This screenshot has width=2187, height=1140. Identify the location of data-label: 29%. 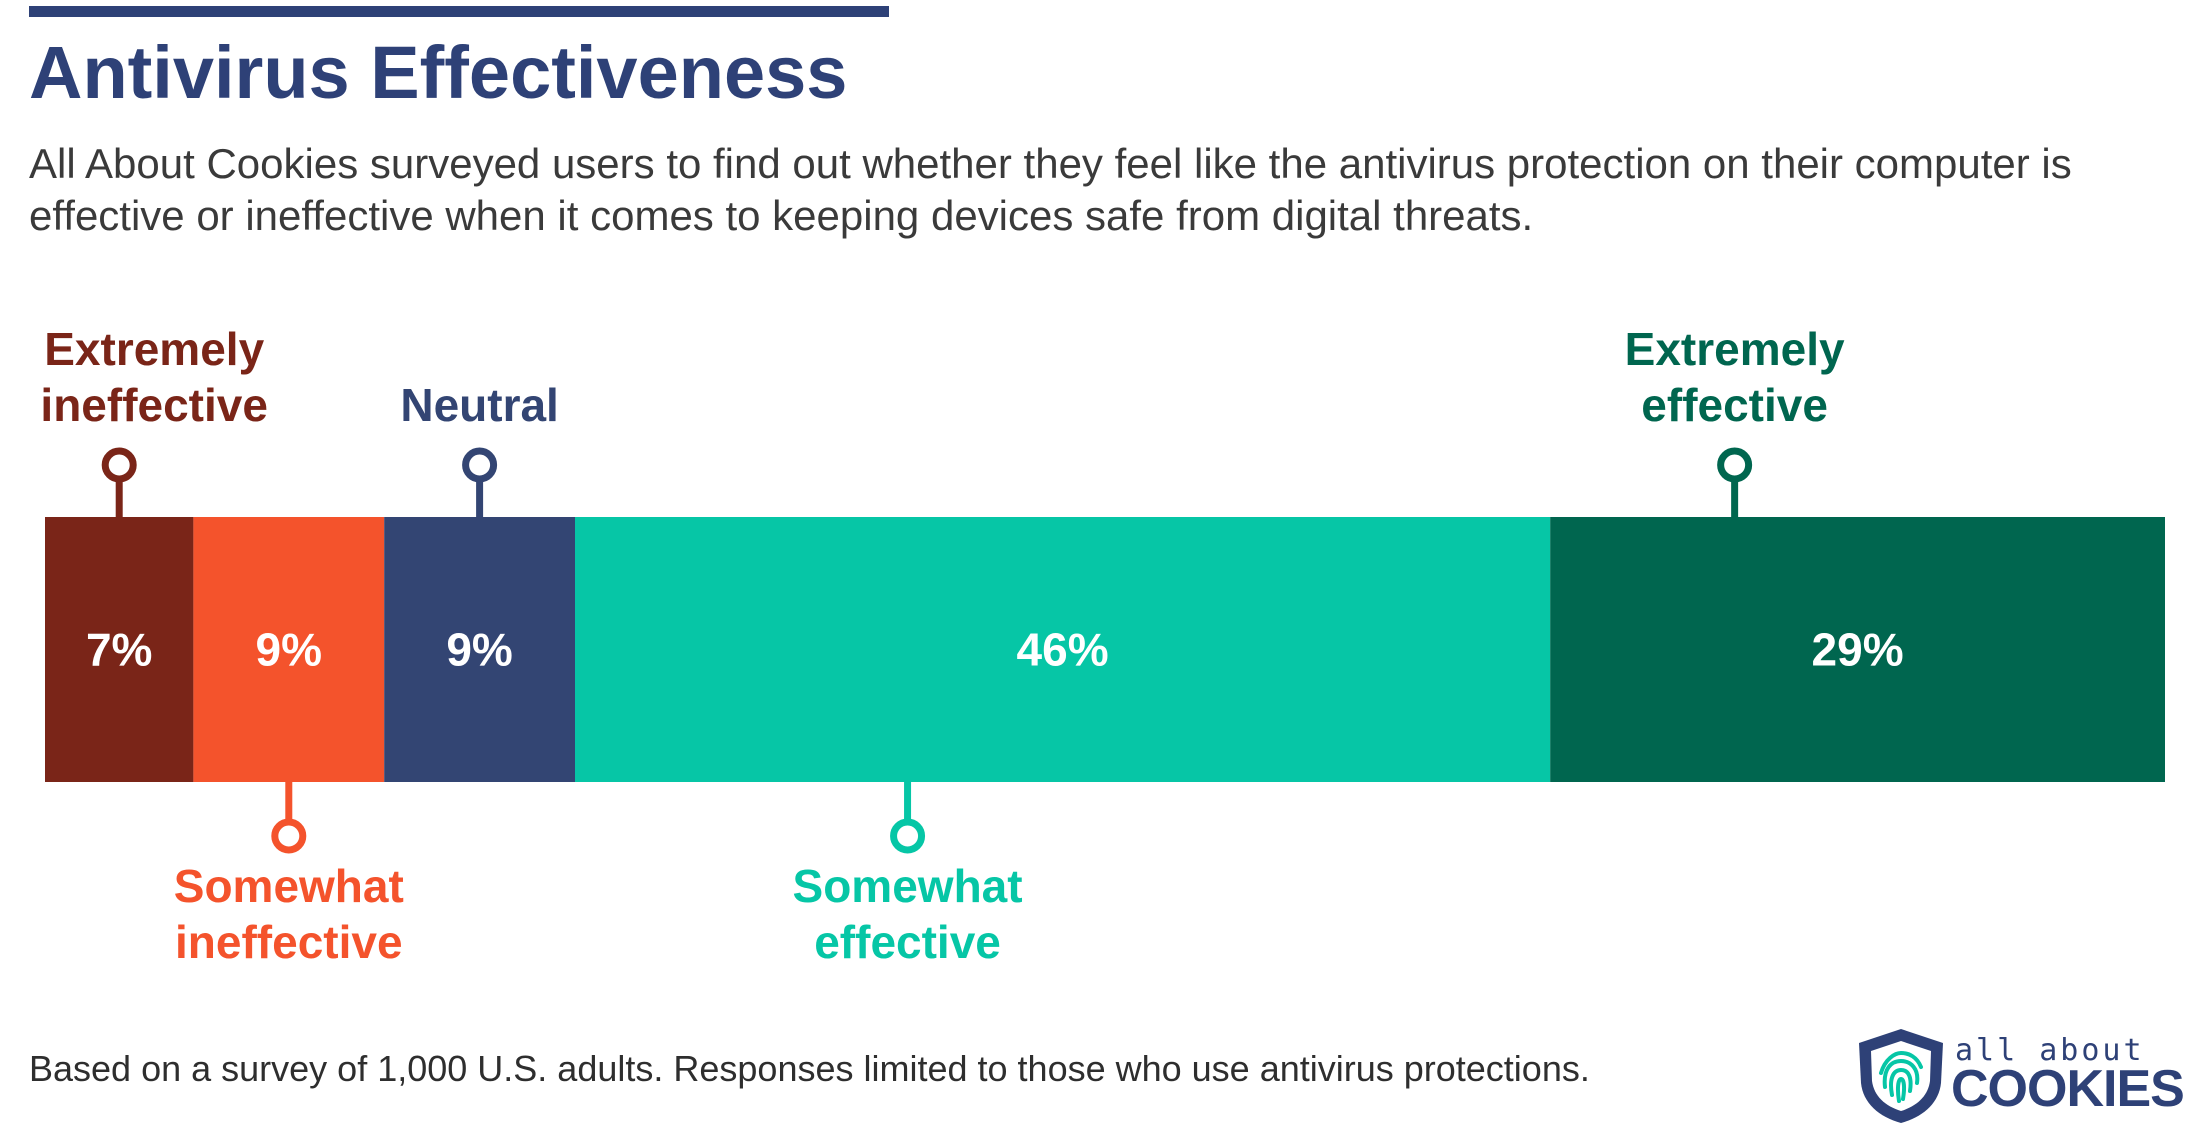
(1858, 650).